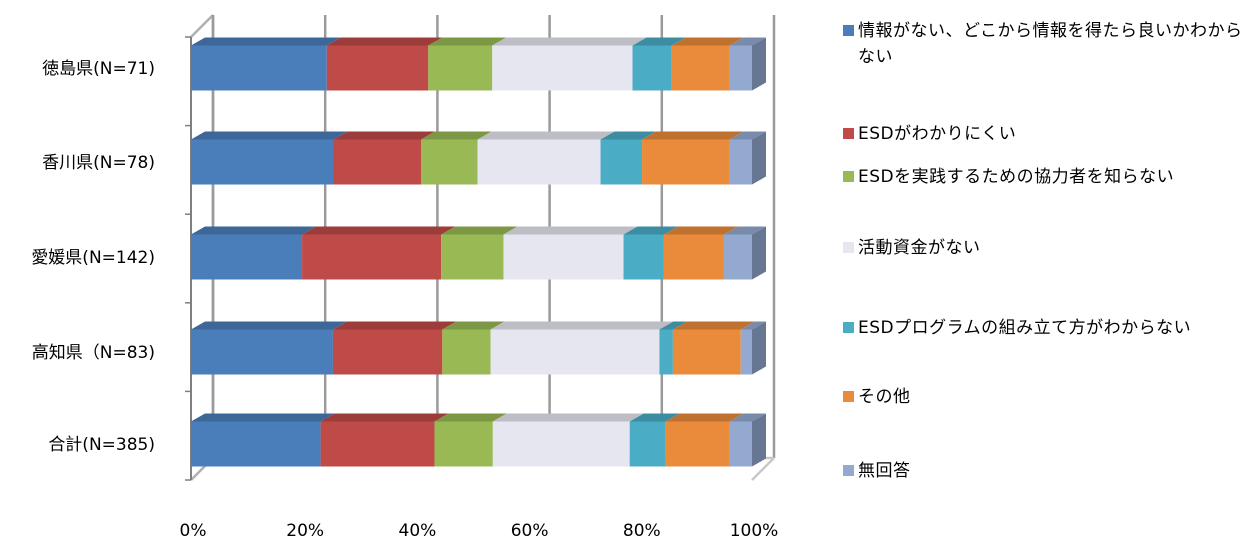 The height and width of the screenshot is (545, 1247). Describe the element at coordinates (919, 248) in the screenshot. I see `legend-label: 活動資金がない` at that location.